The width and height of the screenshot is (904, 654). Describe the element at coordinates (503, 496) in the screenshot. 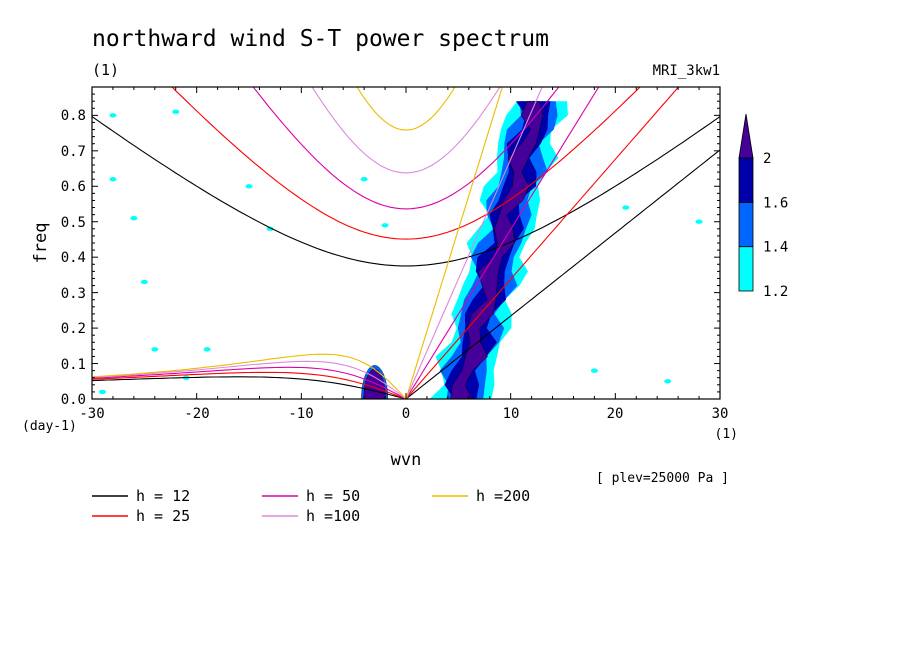

I see `legend-label: h =200` at that location.